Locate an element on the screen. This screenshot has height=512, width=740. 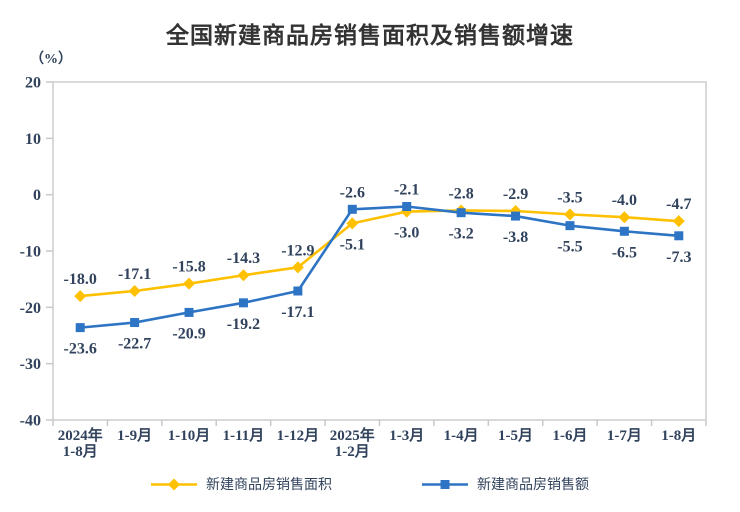
x-category-label: 1-8月 is located at coordinates (678, 435).